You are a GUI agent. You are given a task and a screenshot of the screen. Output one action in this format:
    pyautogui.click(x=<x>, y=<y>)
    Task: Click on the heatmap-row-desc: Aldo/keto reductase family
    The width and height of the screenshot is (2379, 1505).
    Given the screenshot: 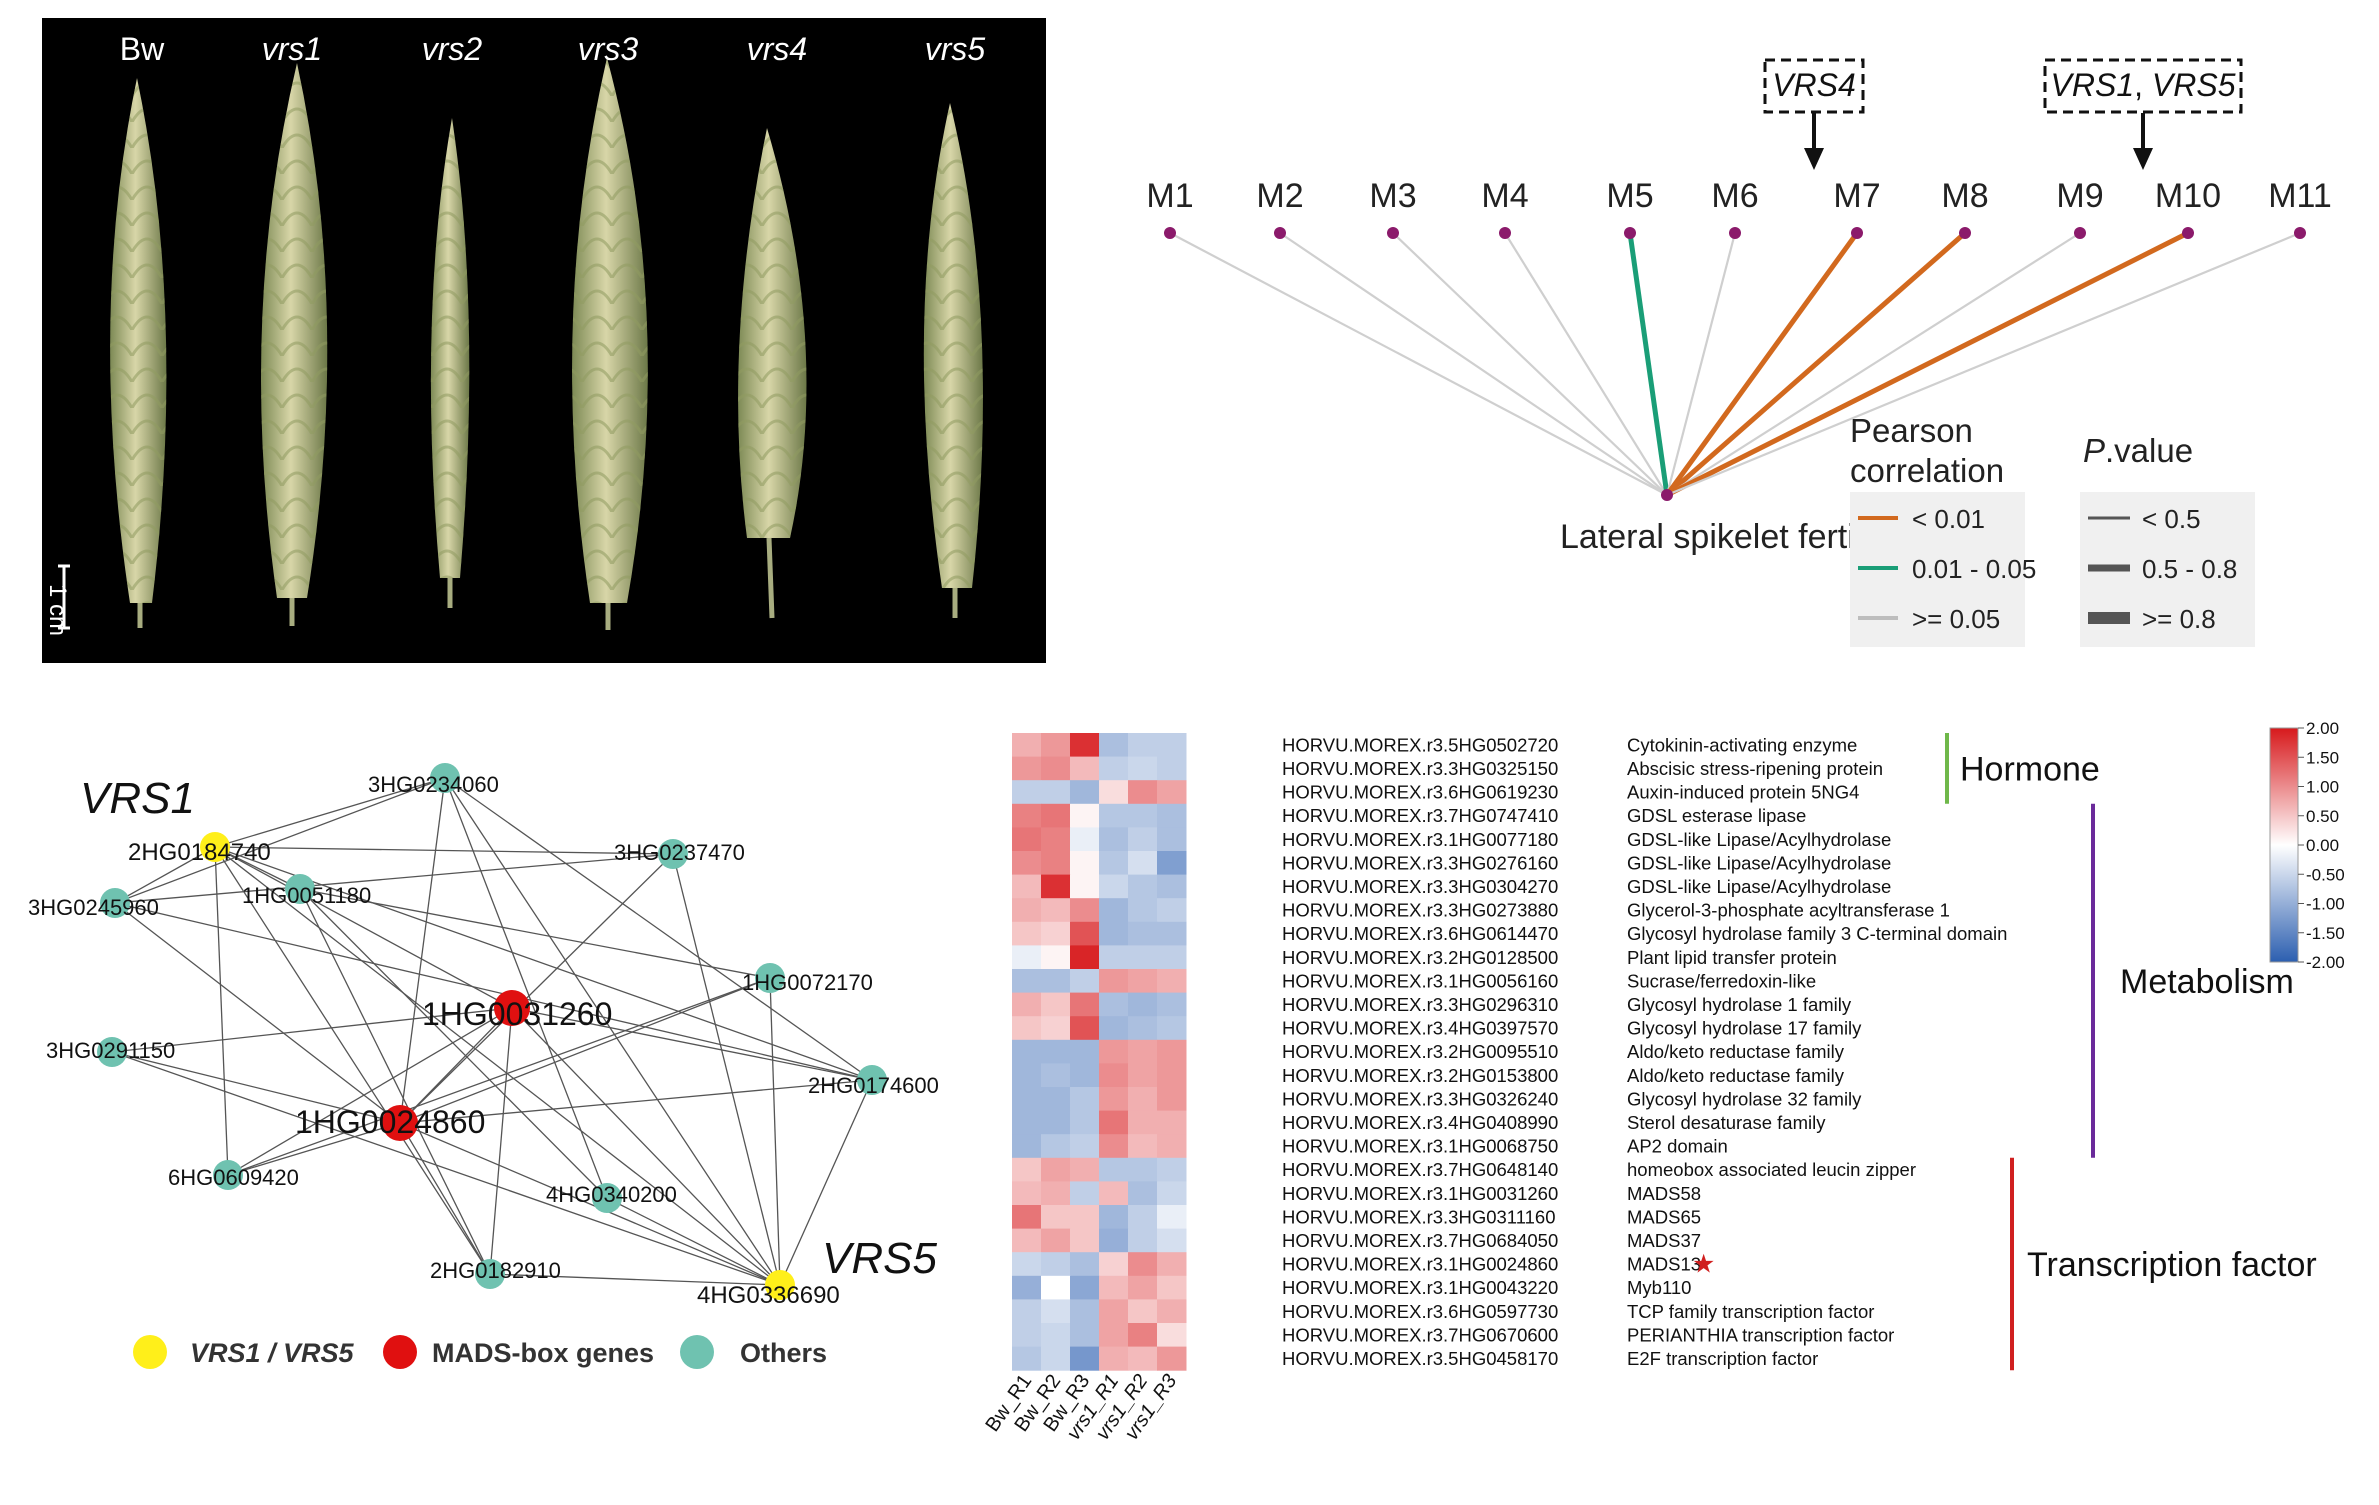 What is the action you would take?
    pyautogui.click(x=1736, y=1075)
    